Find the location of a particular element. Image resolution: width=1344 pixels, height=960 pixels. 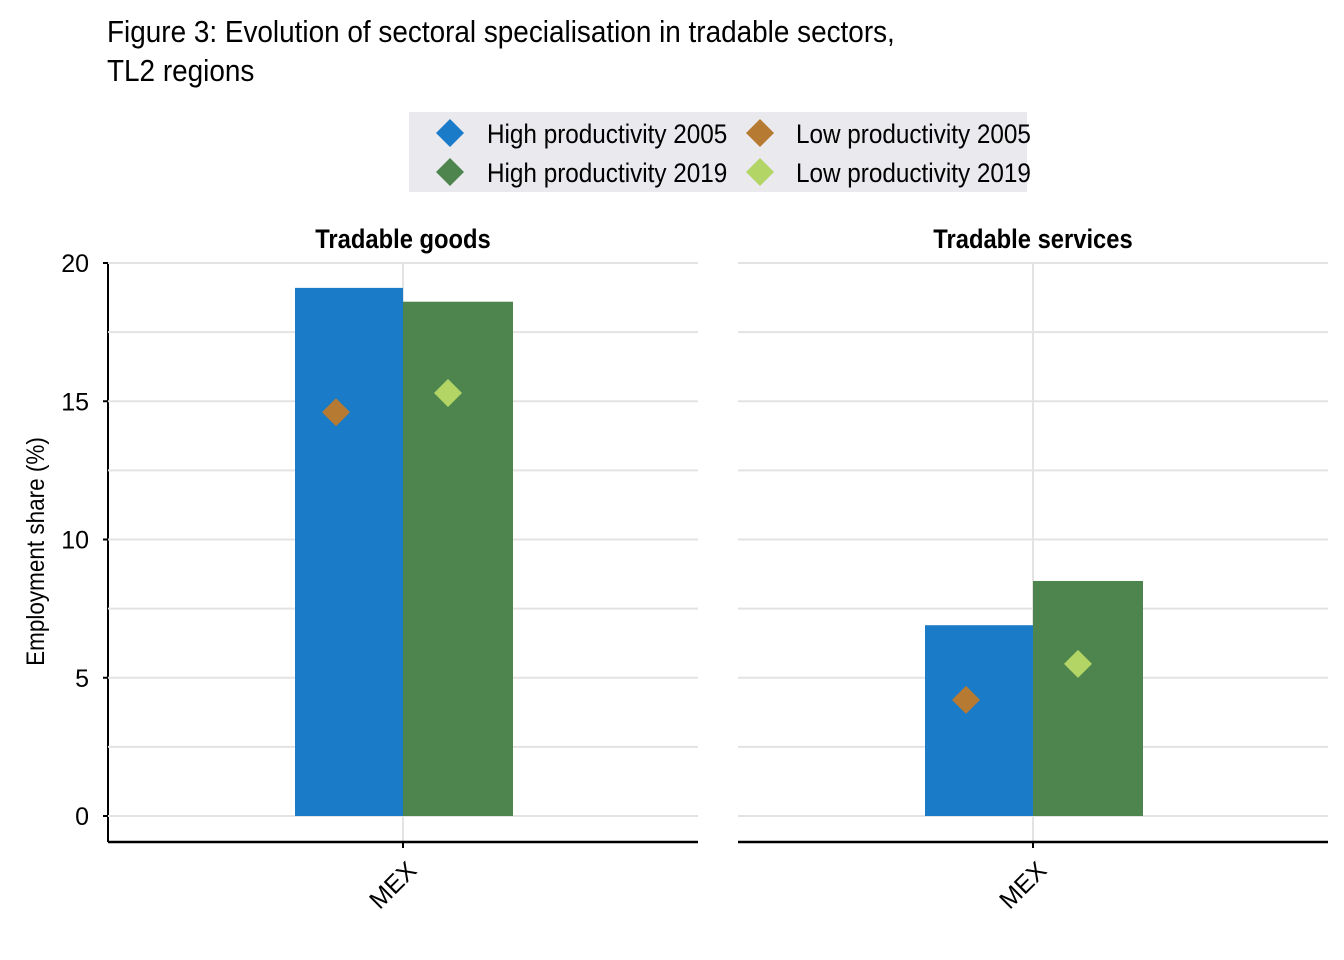

legend-label-high_2019: High productivity 2019 is located at coordinates (607, 173).